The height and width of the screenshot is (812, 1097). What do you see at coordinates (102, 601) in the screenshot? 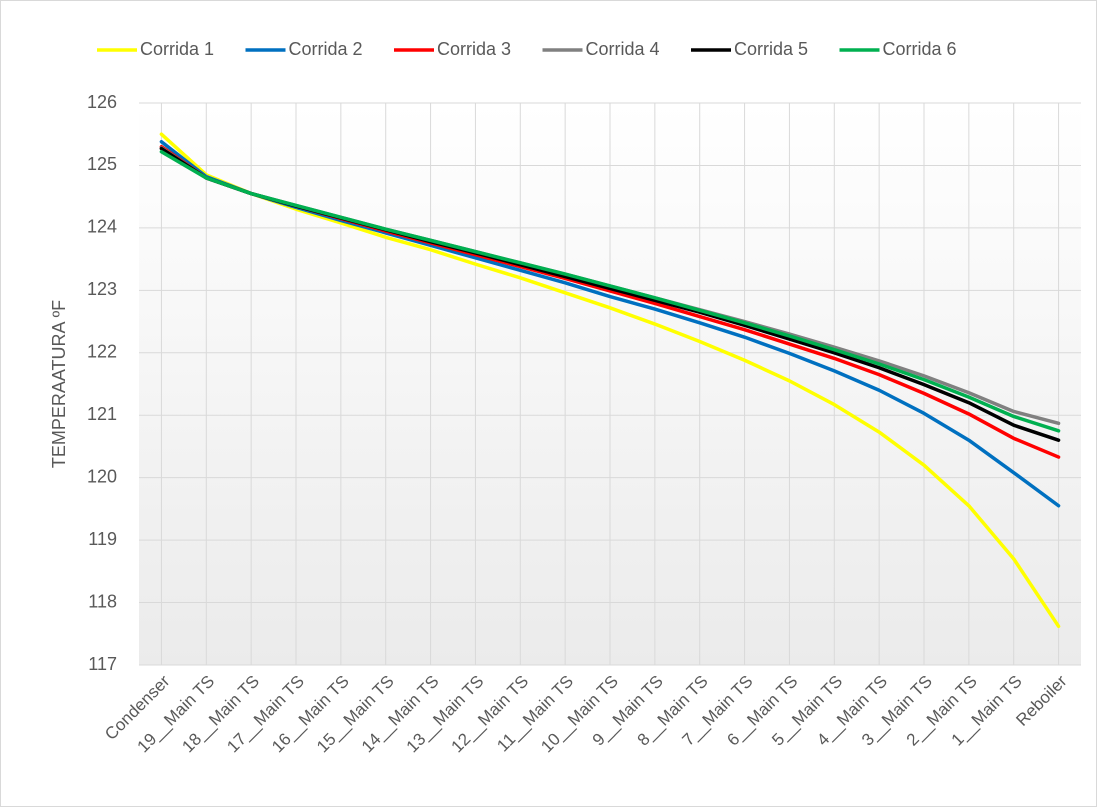
I see `y-tick-label: 118` at bounding box center [102, 601].